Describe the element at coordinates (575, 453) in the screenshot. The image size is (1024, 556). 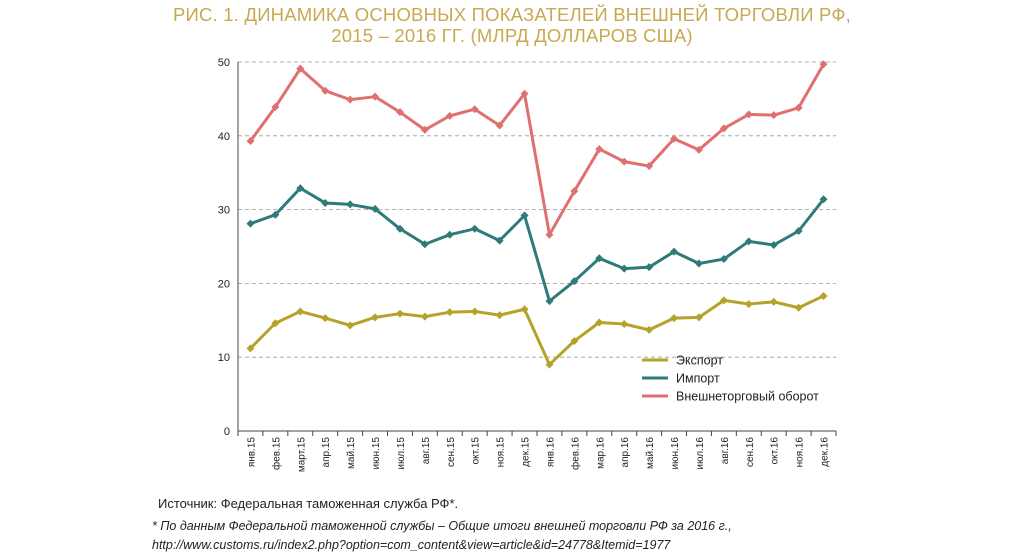
I see `x-tick-label: фев.16` at that location.